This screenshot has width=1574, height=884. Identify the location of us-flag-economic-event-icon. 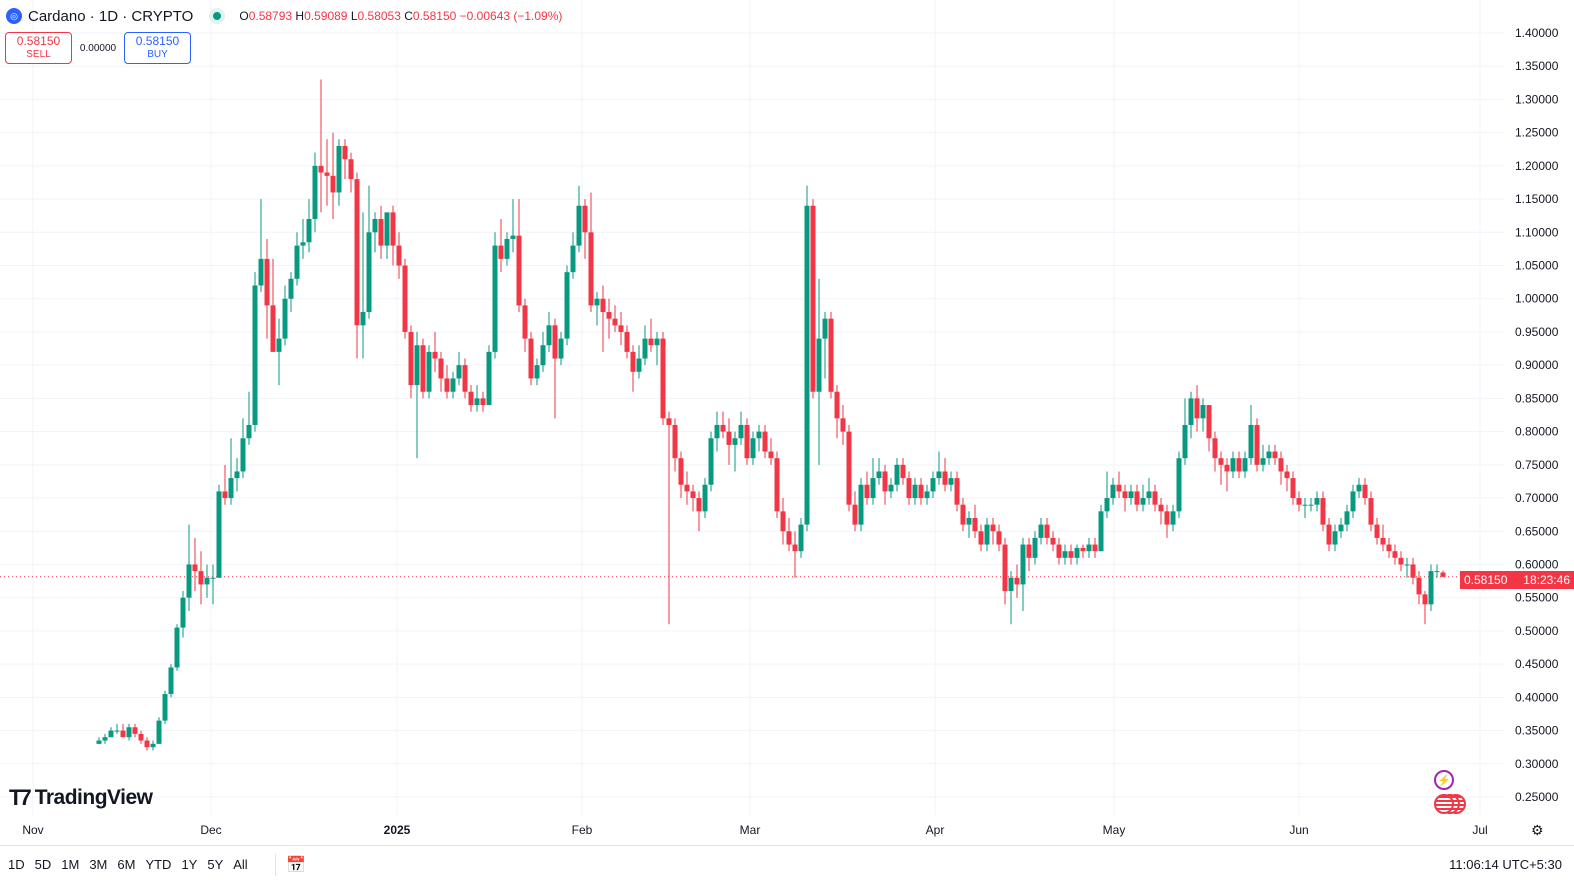
(1444, 804).